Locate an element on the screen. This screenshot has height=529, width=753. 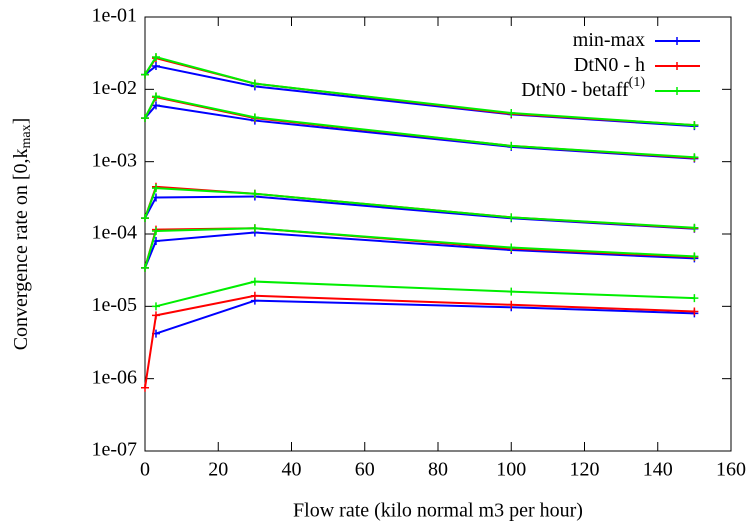
legend-label-text: DtN0 - betaff is located at coordinates (575, 90).